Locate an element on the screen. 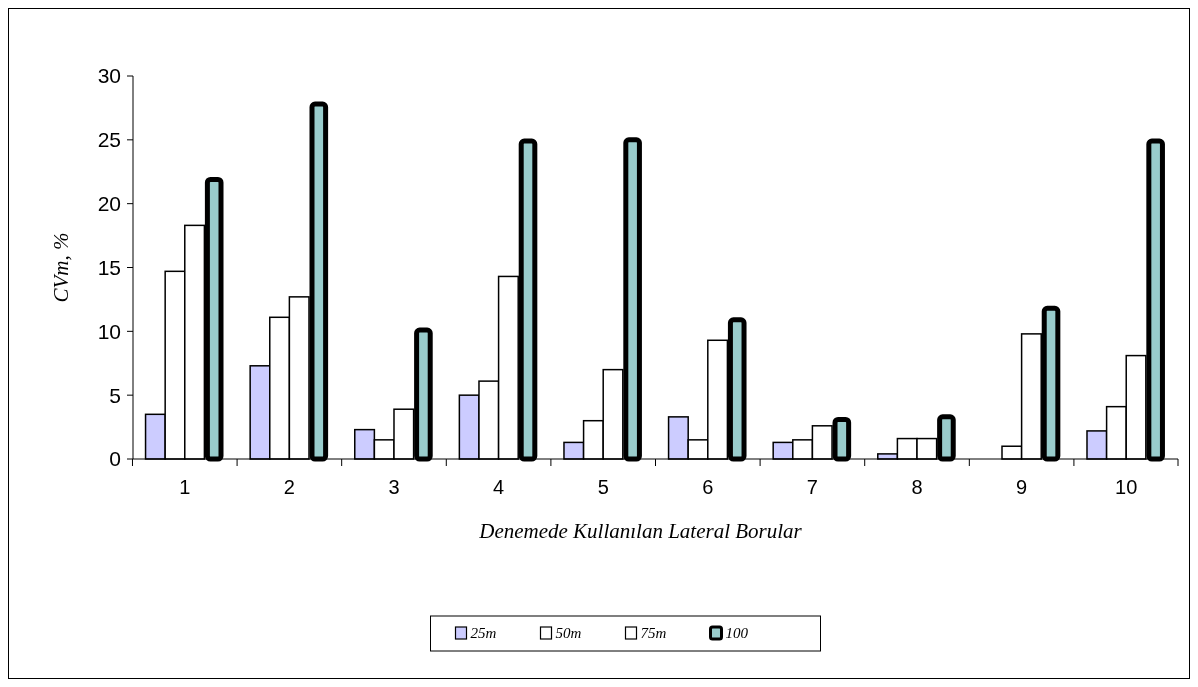 The image size is (1198, 687). y-tick-label: 30 is located at coordinates (109, 76).